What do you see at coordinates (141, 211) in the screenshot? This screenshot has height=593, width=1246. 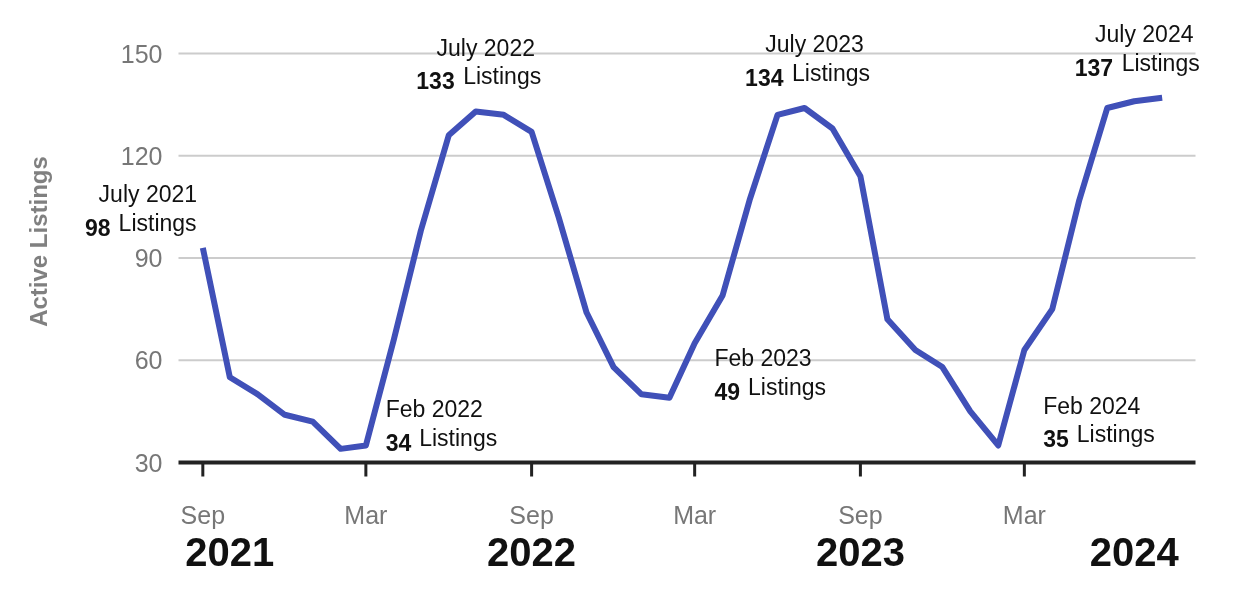 I see `annotation: July 2021 98 Listings` at bounding box center [141, 211].